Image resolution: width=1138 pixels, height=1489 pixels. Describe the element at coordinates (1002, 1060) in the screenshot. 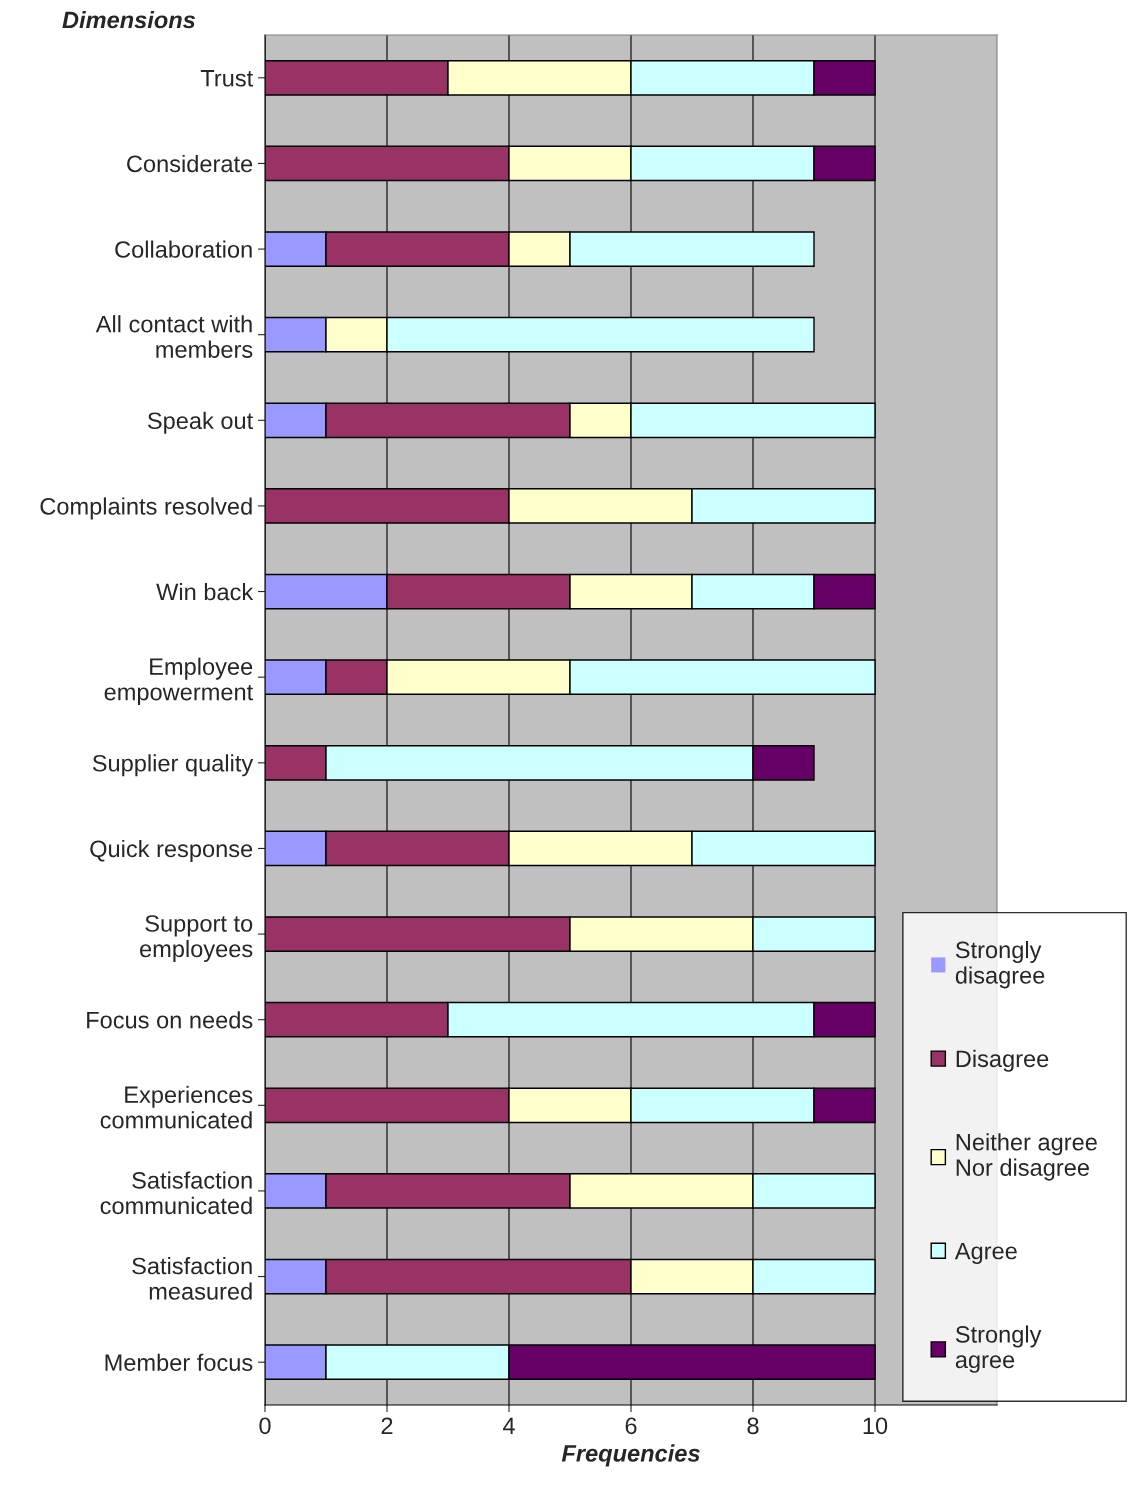

I see `legend-label: Disagree` at that location.